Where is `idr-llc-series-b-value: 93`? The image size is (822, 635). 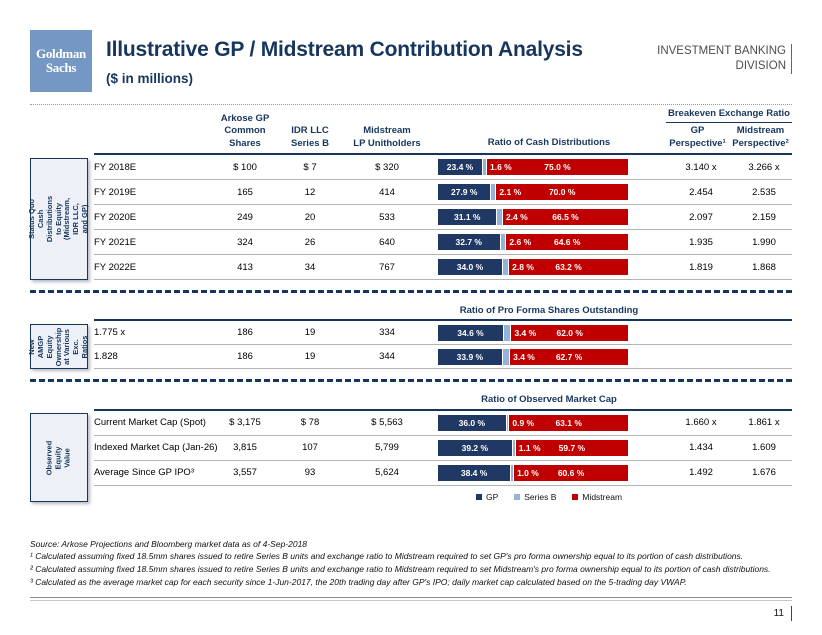
idr-llc-series-b-value: 93 is located at coordinates (310, 473).